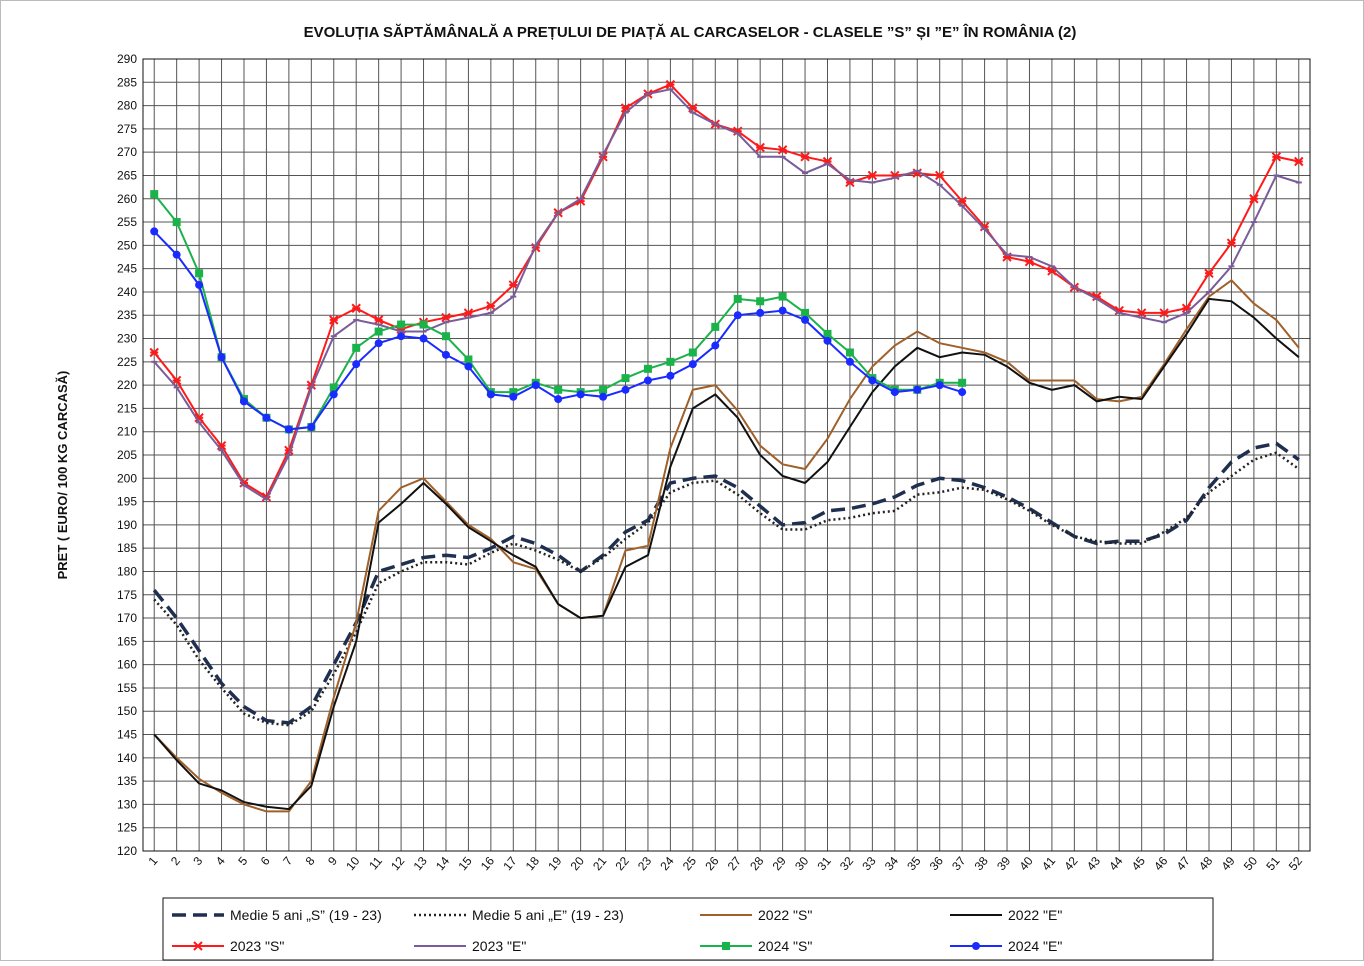 Image resolution: width=1364 pixels, height=966 pixels. What do you see at coordinates (127, 362) in the screenshot?
I see `y-tick-label: 225` at bounding box center [127, 362].